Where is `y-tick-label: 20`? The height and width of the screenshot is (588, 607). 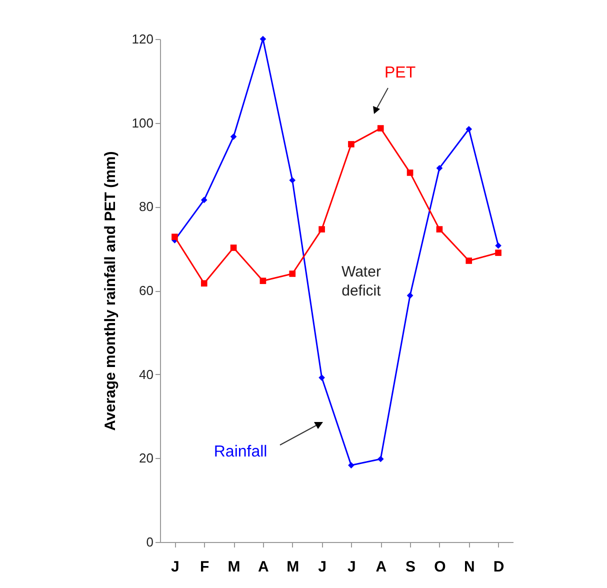 y-tick-label: 20 is located at coordinates (146, 458).